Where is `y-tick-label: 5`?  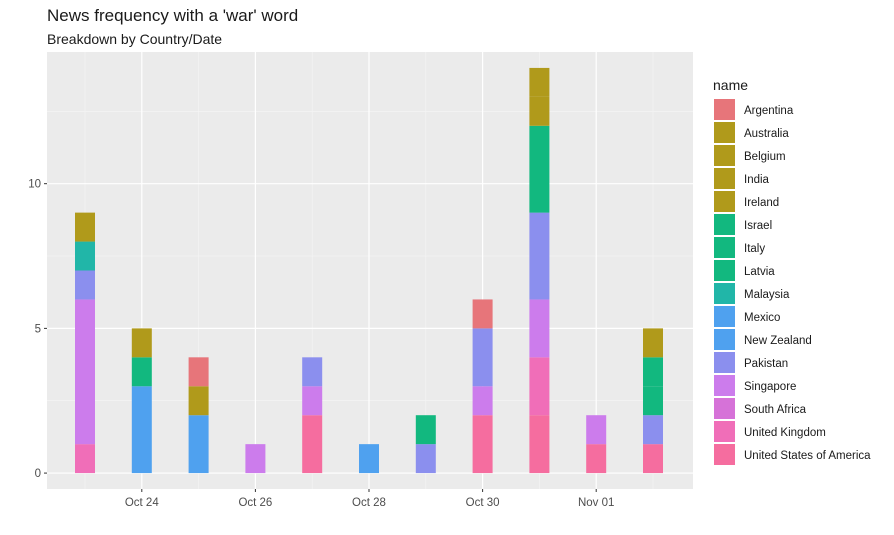
y-tick-label: 5 is located at coordinates (38, 329).